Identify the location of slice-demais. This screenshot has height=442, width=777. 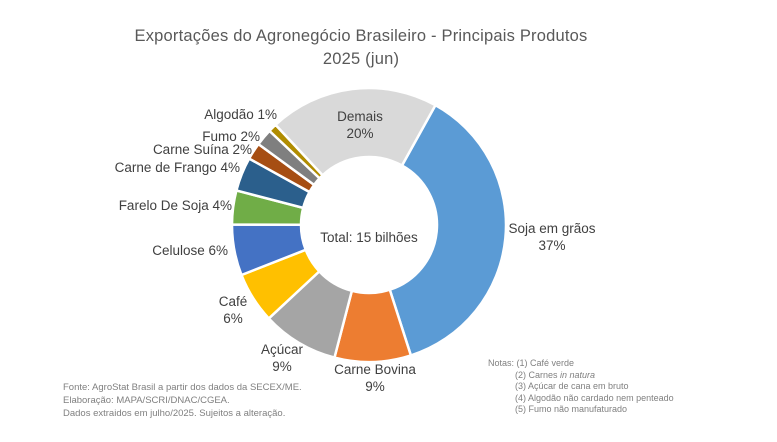
(355, 132).